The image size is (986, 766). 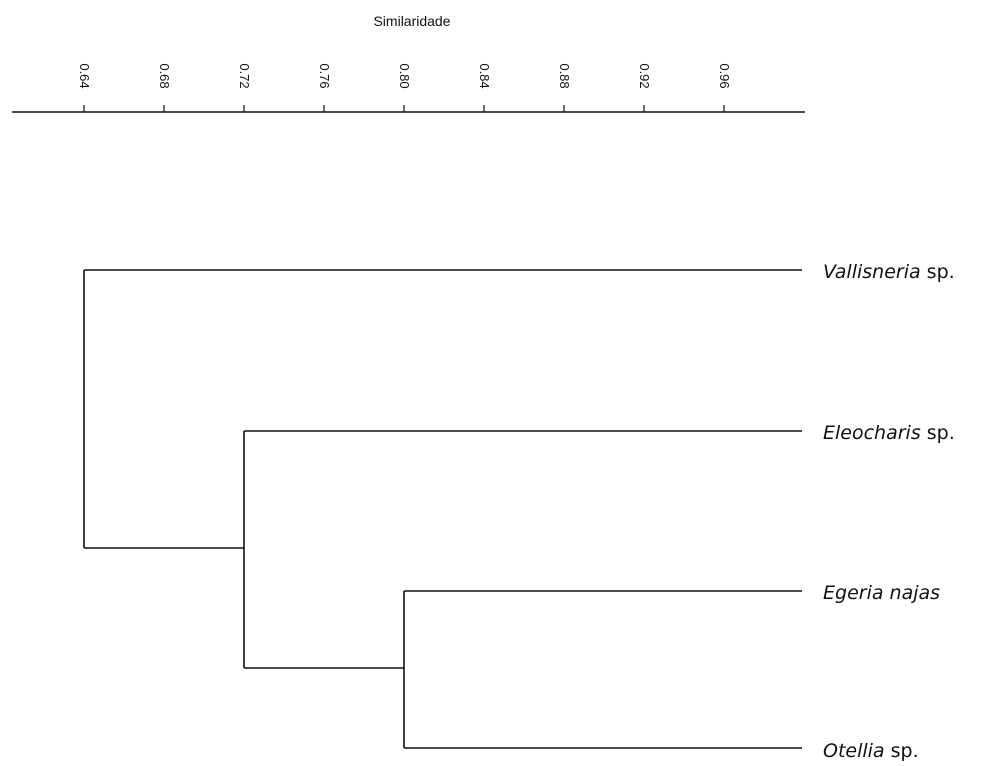 What do you see at coordinates (564, 75) in the screenshot?
I see `tick-label: 0.88` at bounding box center [564, 75].